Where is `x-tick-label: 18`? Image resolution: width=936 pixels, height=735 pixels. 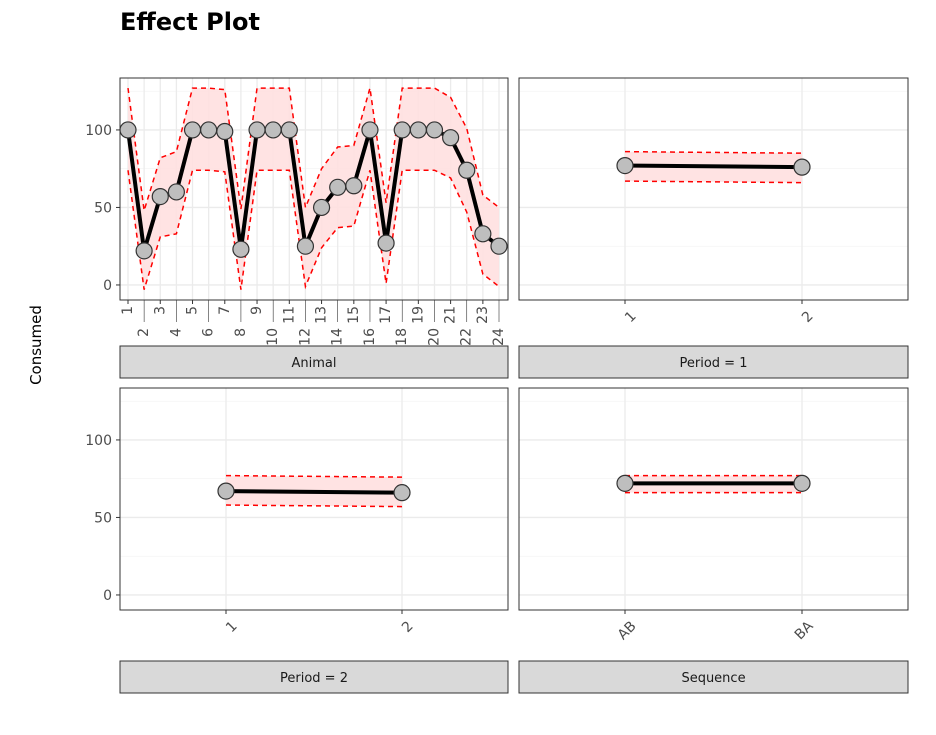
x-tick-label: 18 is located at coordinates (402, 337).